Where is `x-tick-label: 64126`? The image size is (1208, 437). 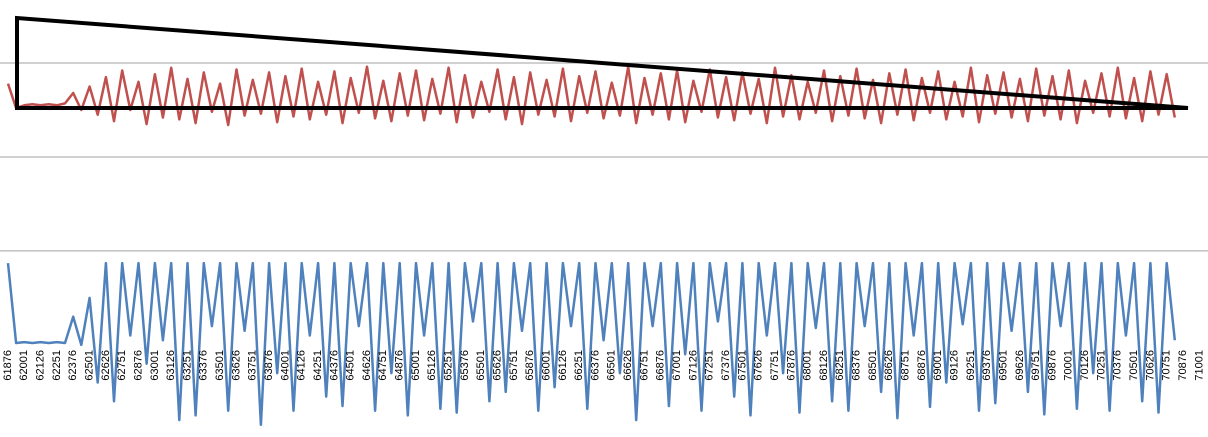 x-tick-label: 64126 is located at coordinates (302, 365).